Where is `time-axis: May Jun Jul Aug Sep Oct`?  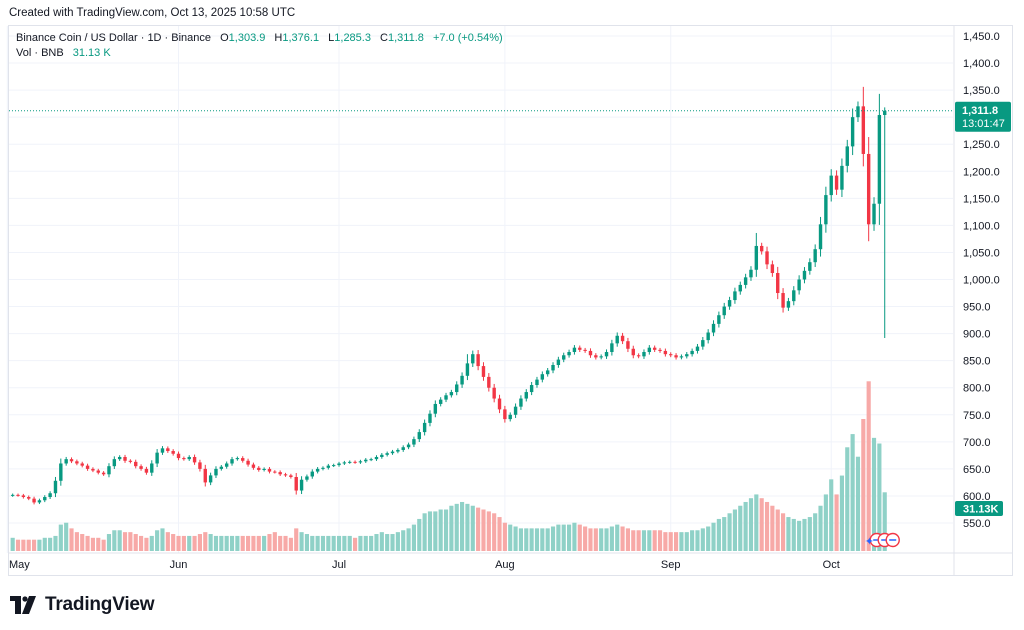
time-axis: May Jun Jul Aug Sep Oct is located at coordinates (510, 561).